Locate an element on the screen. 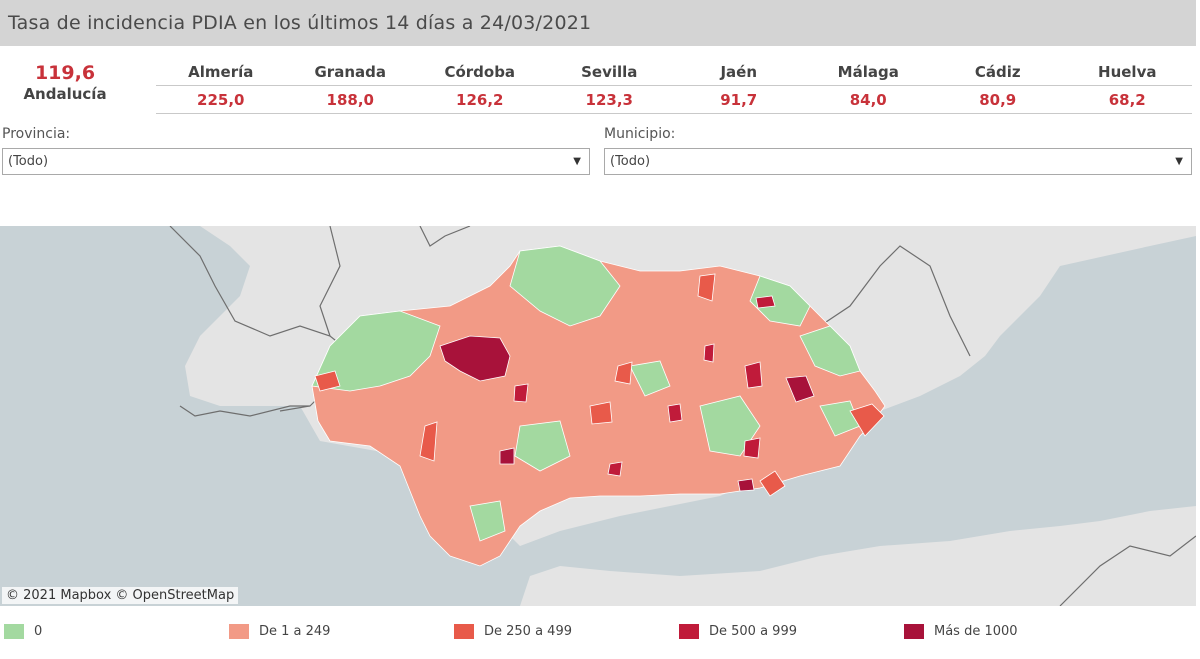 This screenshot has height=659, width=1200. municipio-select: (Todo) ▼ is located at coordinates (898, 161).